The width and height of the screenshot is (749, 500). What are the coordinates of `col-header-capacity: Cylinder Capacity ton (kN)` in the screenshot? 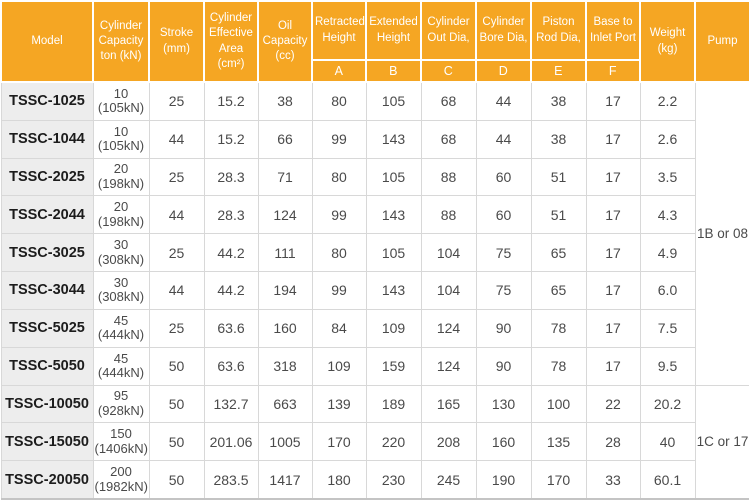 It's located at (121, 41).